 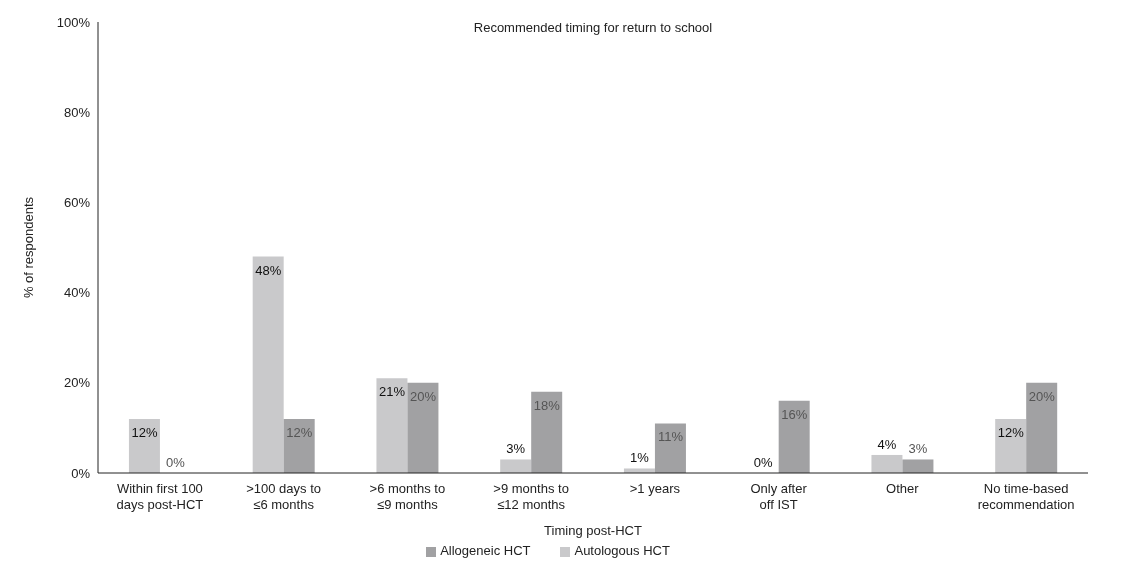 I want to click on x-tick-label: Only after off IST, so click(x=779, y=496).